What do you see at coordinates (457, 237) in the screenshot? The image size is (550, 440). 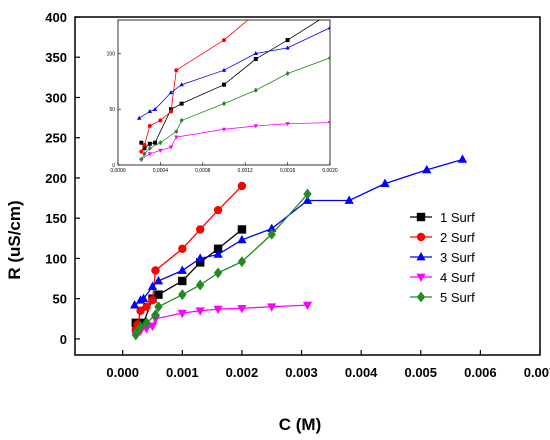 I see `legend-label: 2 Surf` at bounding box center [457, 237].